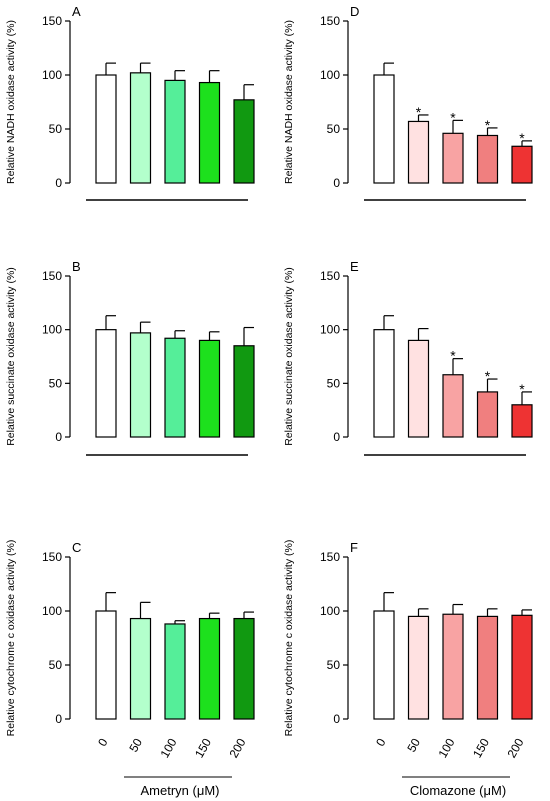 The height and width of the screenshot is (801, 550). I want to click on panel-label: E, so click(354, 266).